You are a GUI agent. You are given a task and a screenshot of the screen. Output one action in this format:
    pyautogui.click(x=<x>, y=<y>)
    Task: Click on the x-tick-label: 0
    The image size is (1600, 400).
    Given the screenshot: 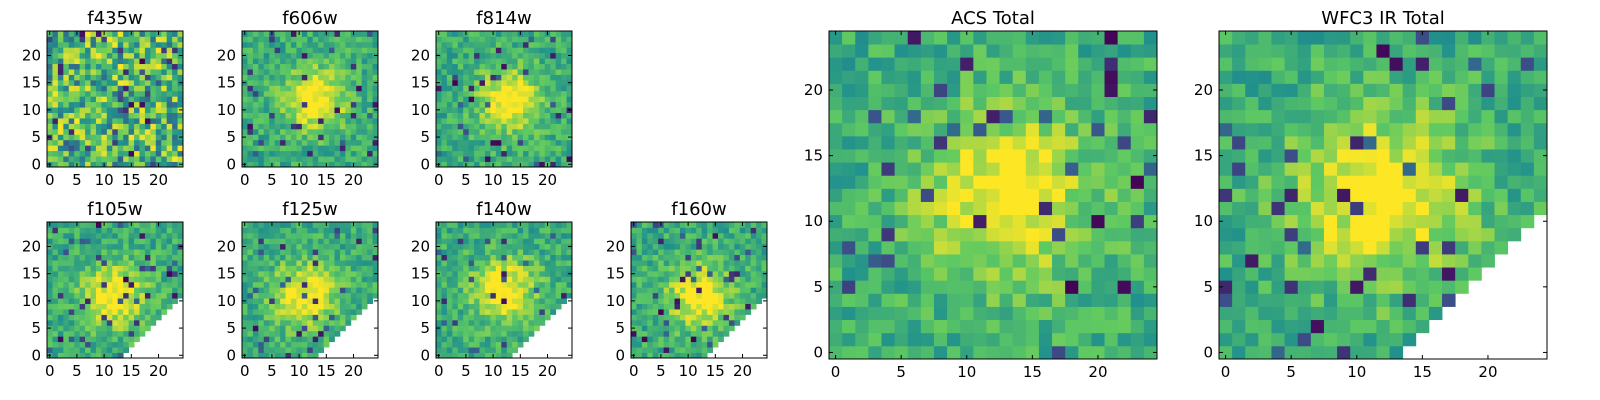 What is the action you would take?
    pyautogui.click(x=245, y=180)
    